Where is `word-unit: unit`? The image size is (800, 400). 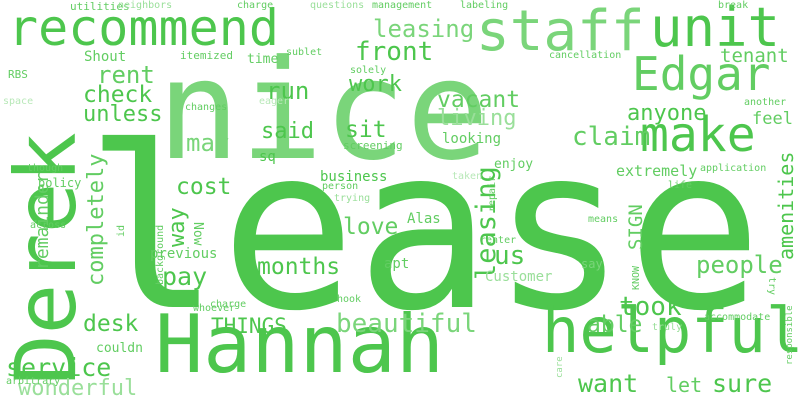 word-unit: unit is located at coordinates (715, 29).